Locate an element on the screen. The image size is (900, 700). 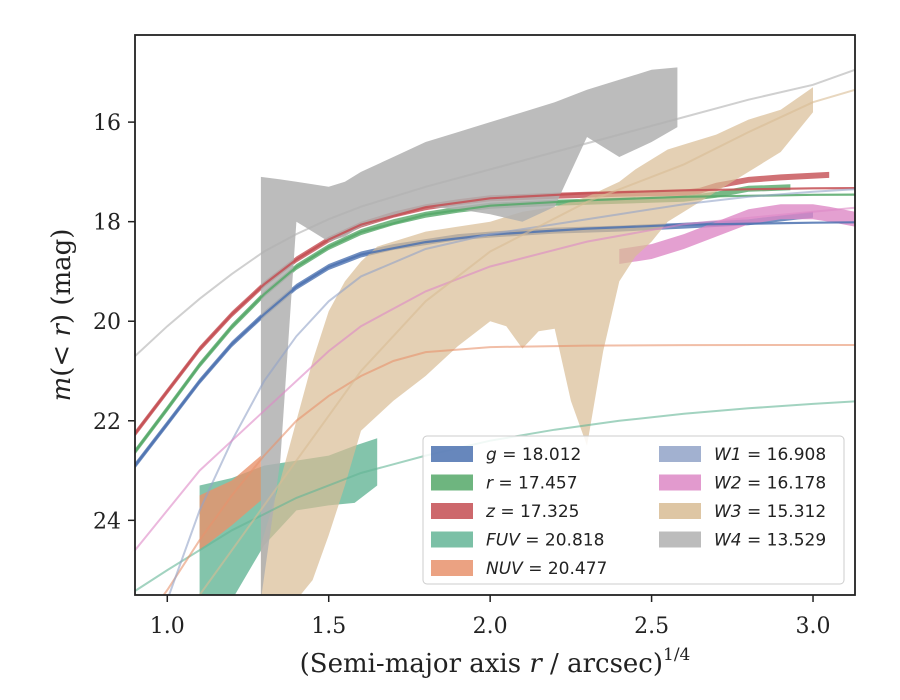
legend-swatch-r is located at coordinates (452, 482).